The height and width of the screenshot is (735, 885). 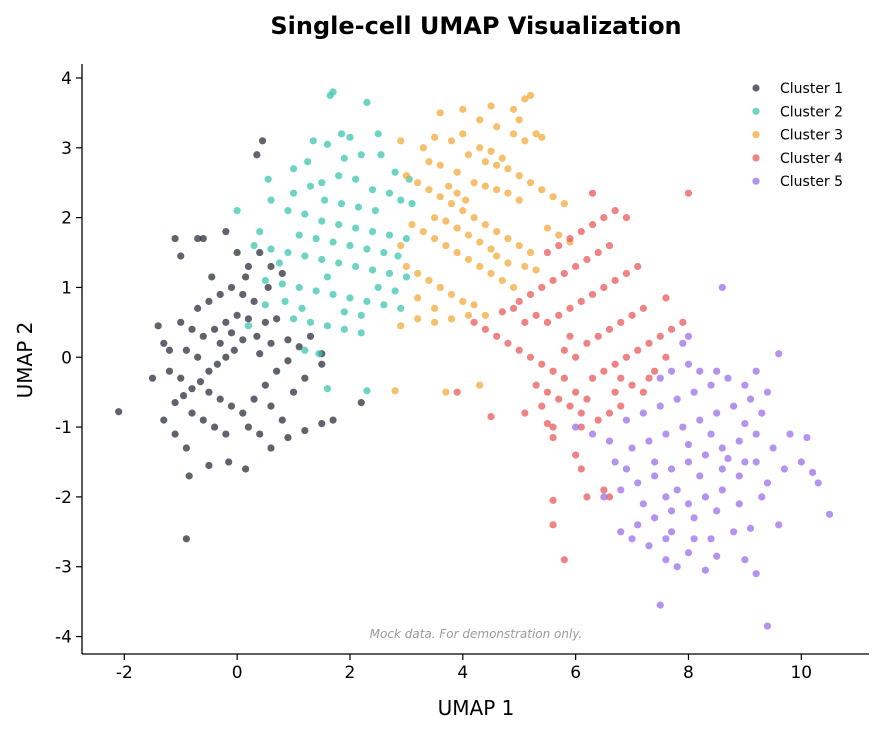 I want to click on y-tick-label: -3, so click(x=63, y=568).